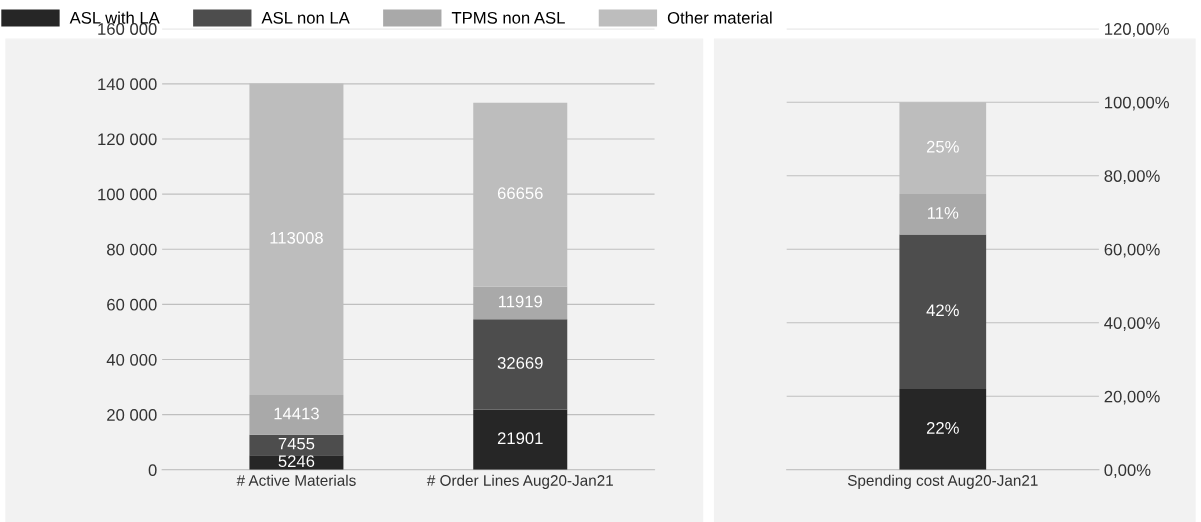 This screenshot has width=1201, height=522. Describe the element at coordinates (127, 139) in the screenshot. I see `y-tick-label: 120 000` at that location.